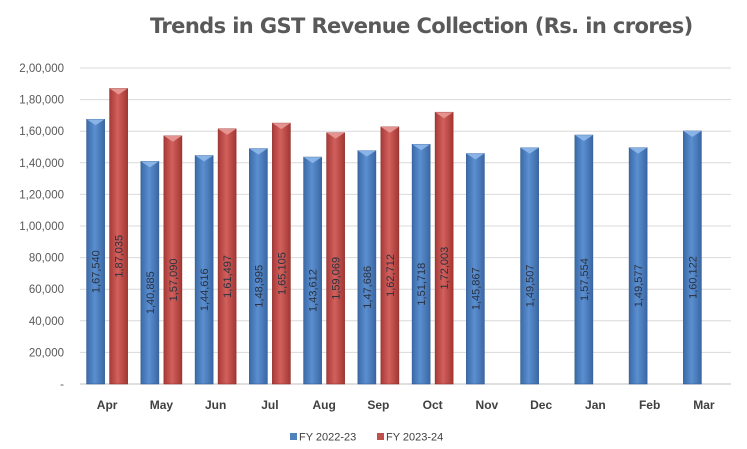  I want to click on data-label: 1,51,718, so click(422, 284).